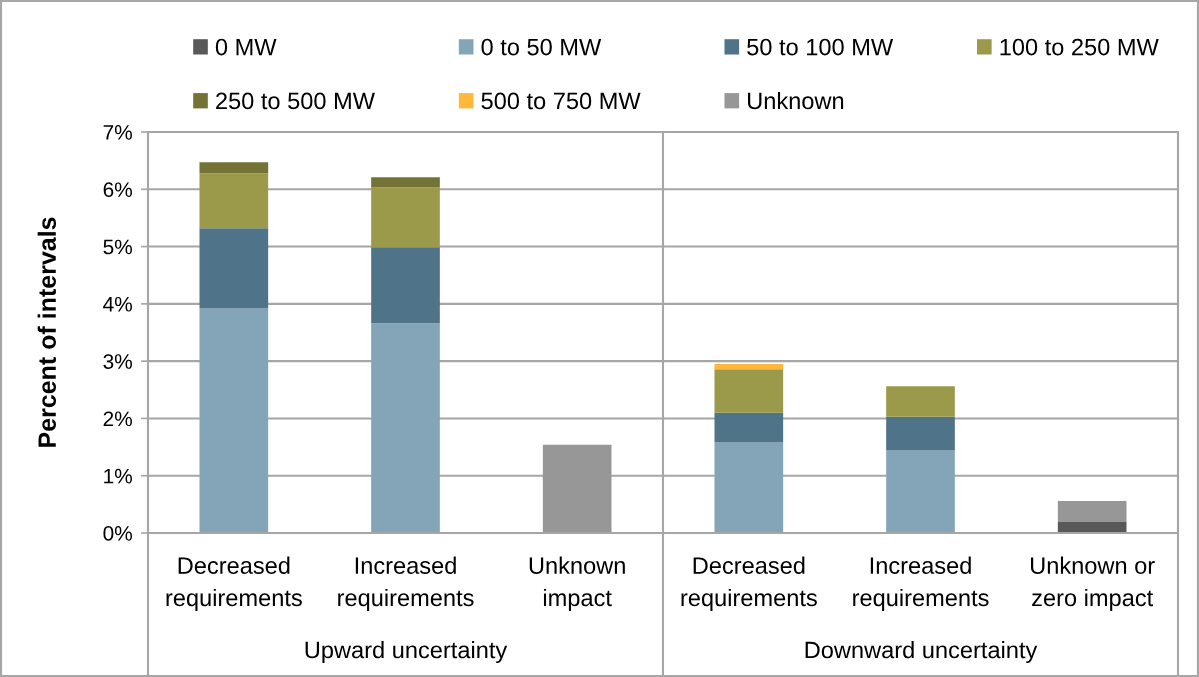 The image size is (1199, 677). Describe the element at coordinates (118, 476) in the screenshot. I see `y-tick-label: 1%` at that location.